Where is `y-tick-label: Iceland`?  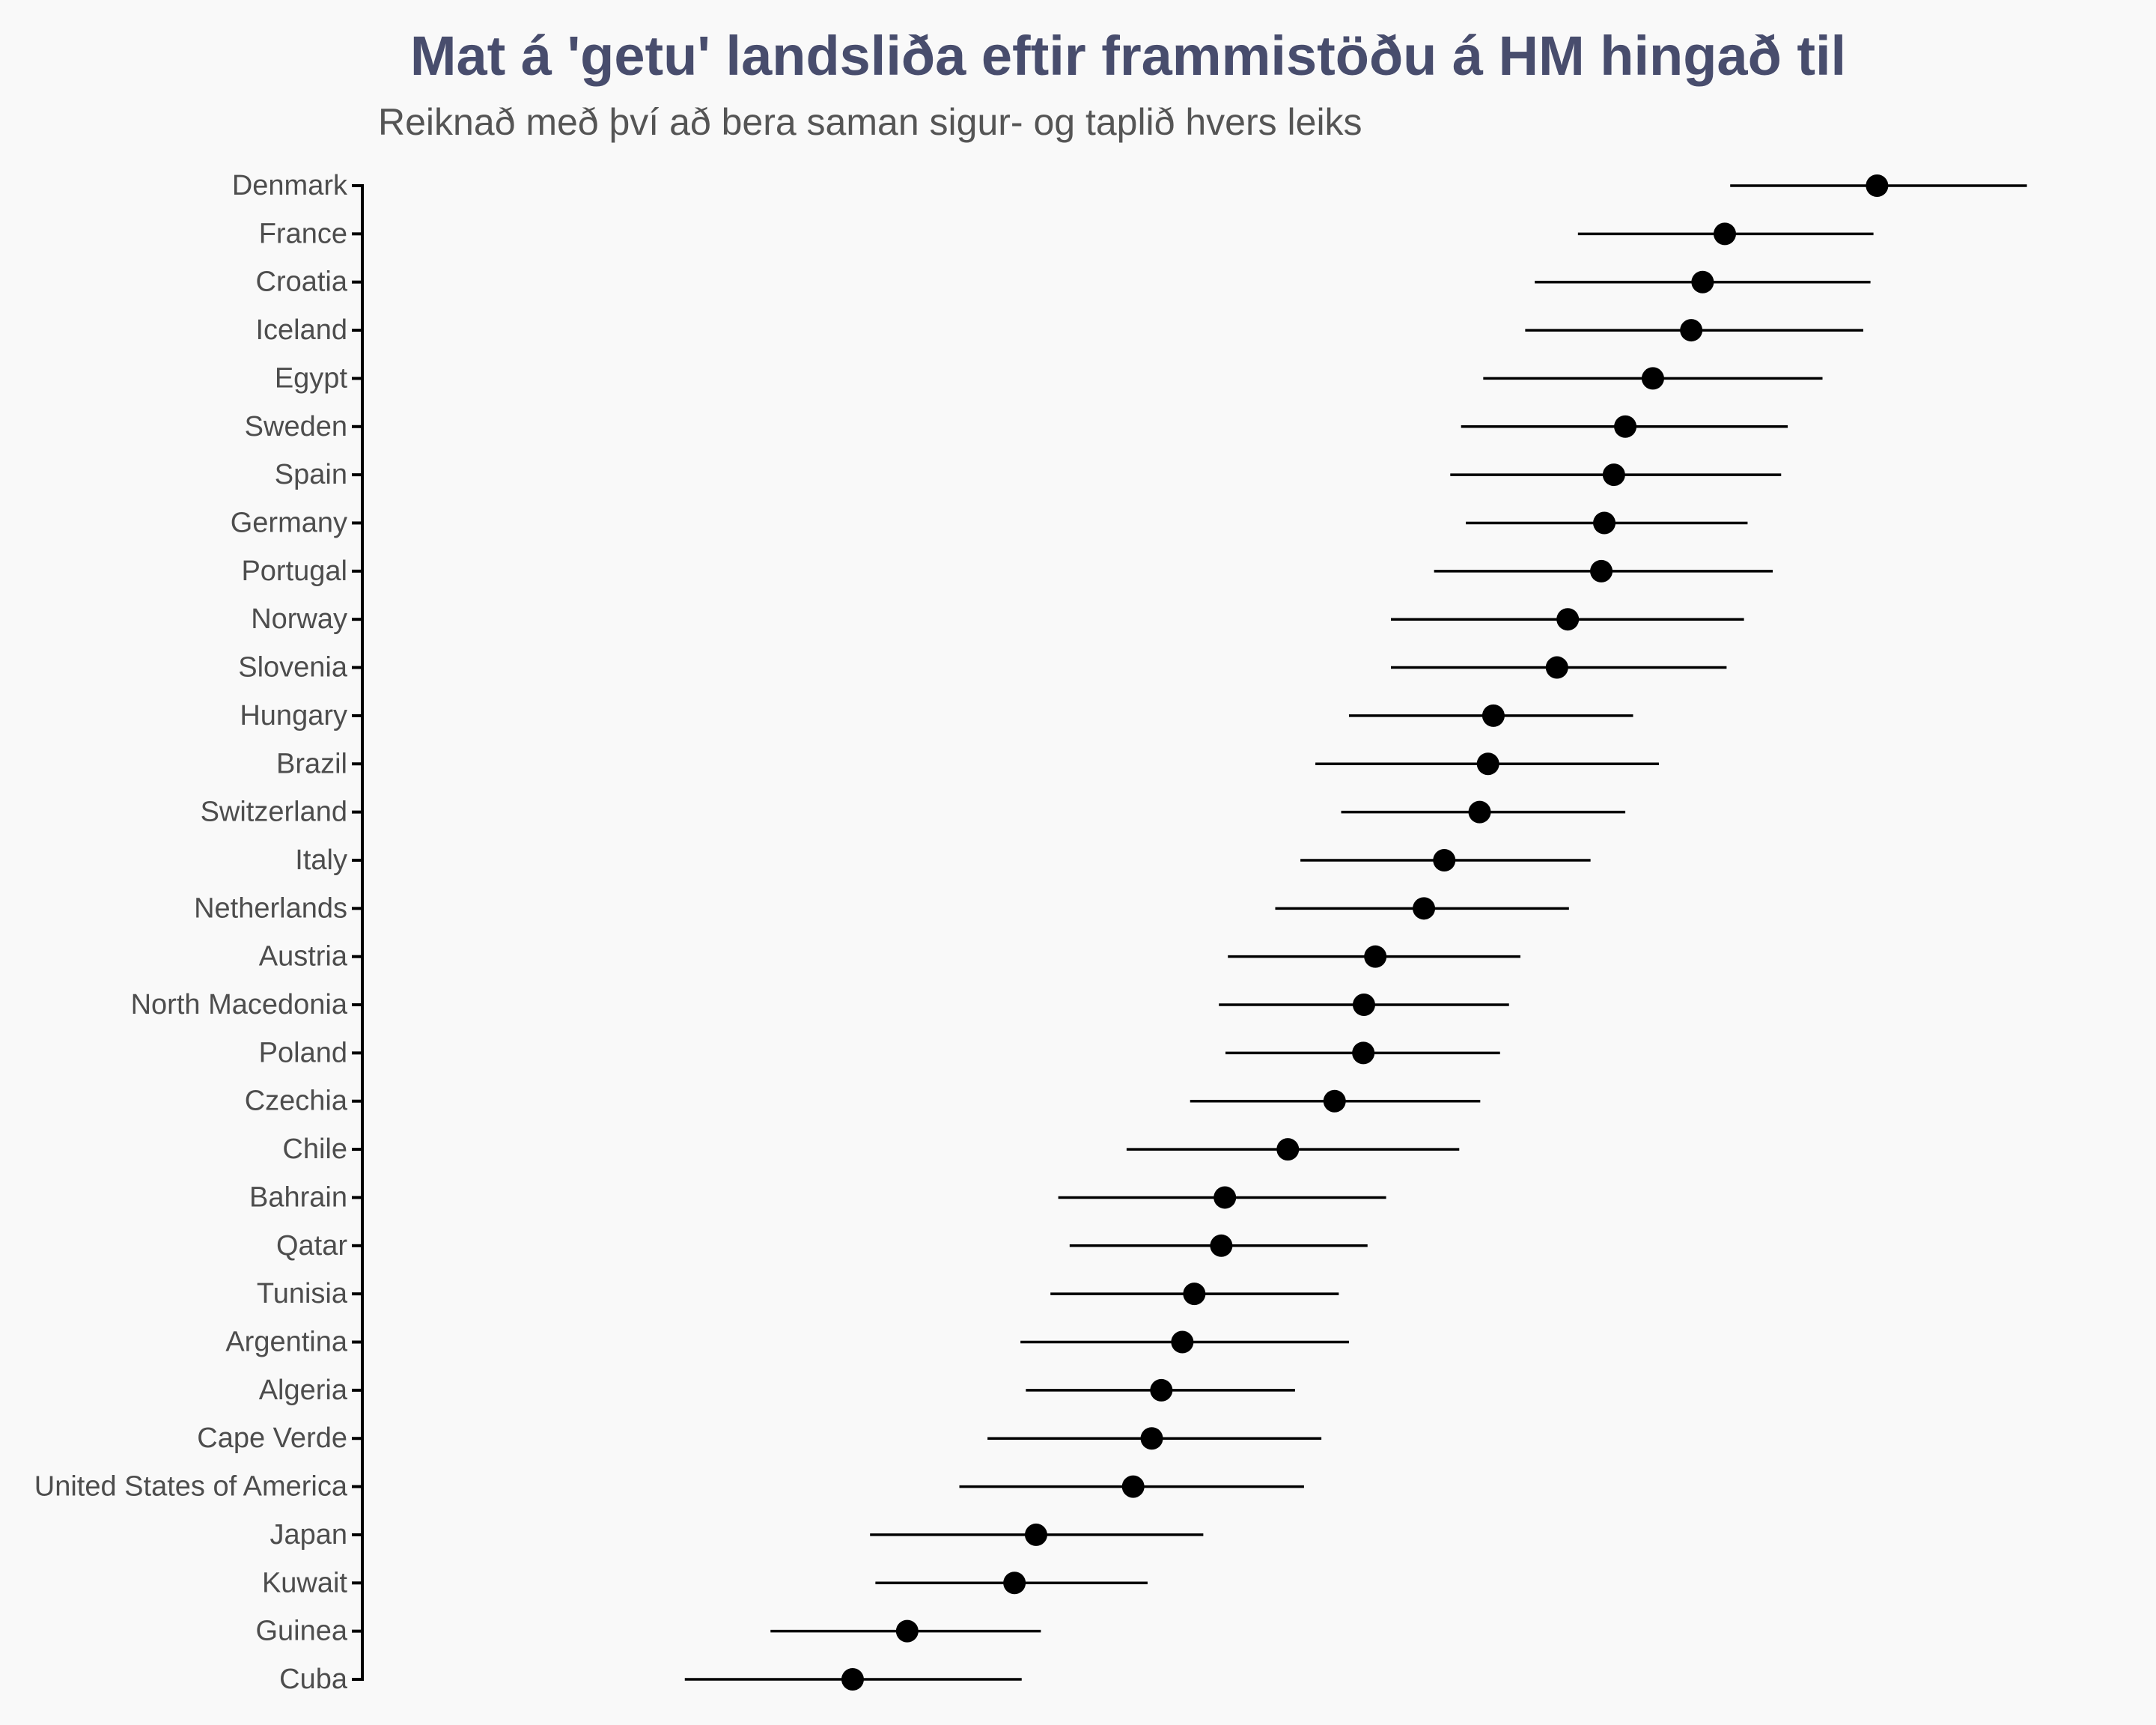
y-tick-label: Iceland is located at coordinates (301, 330).